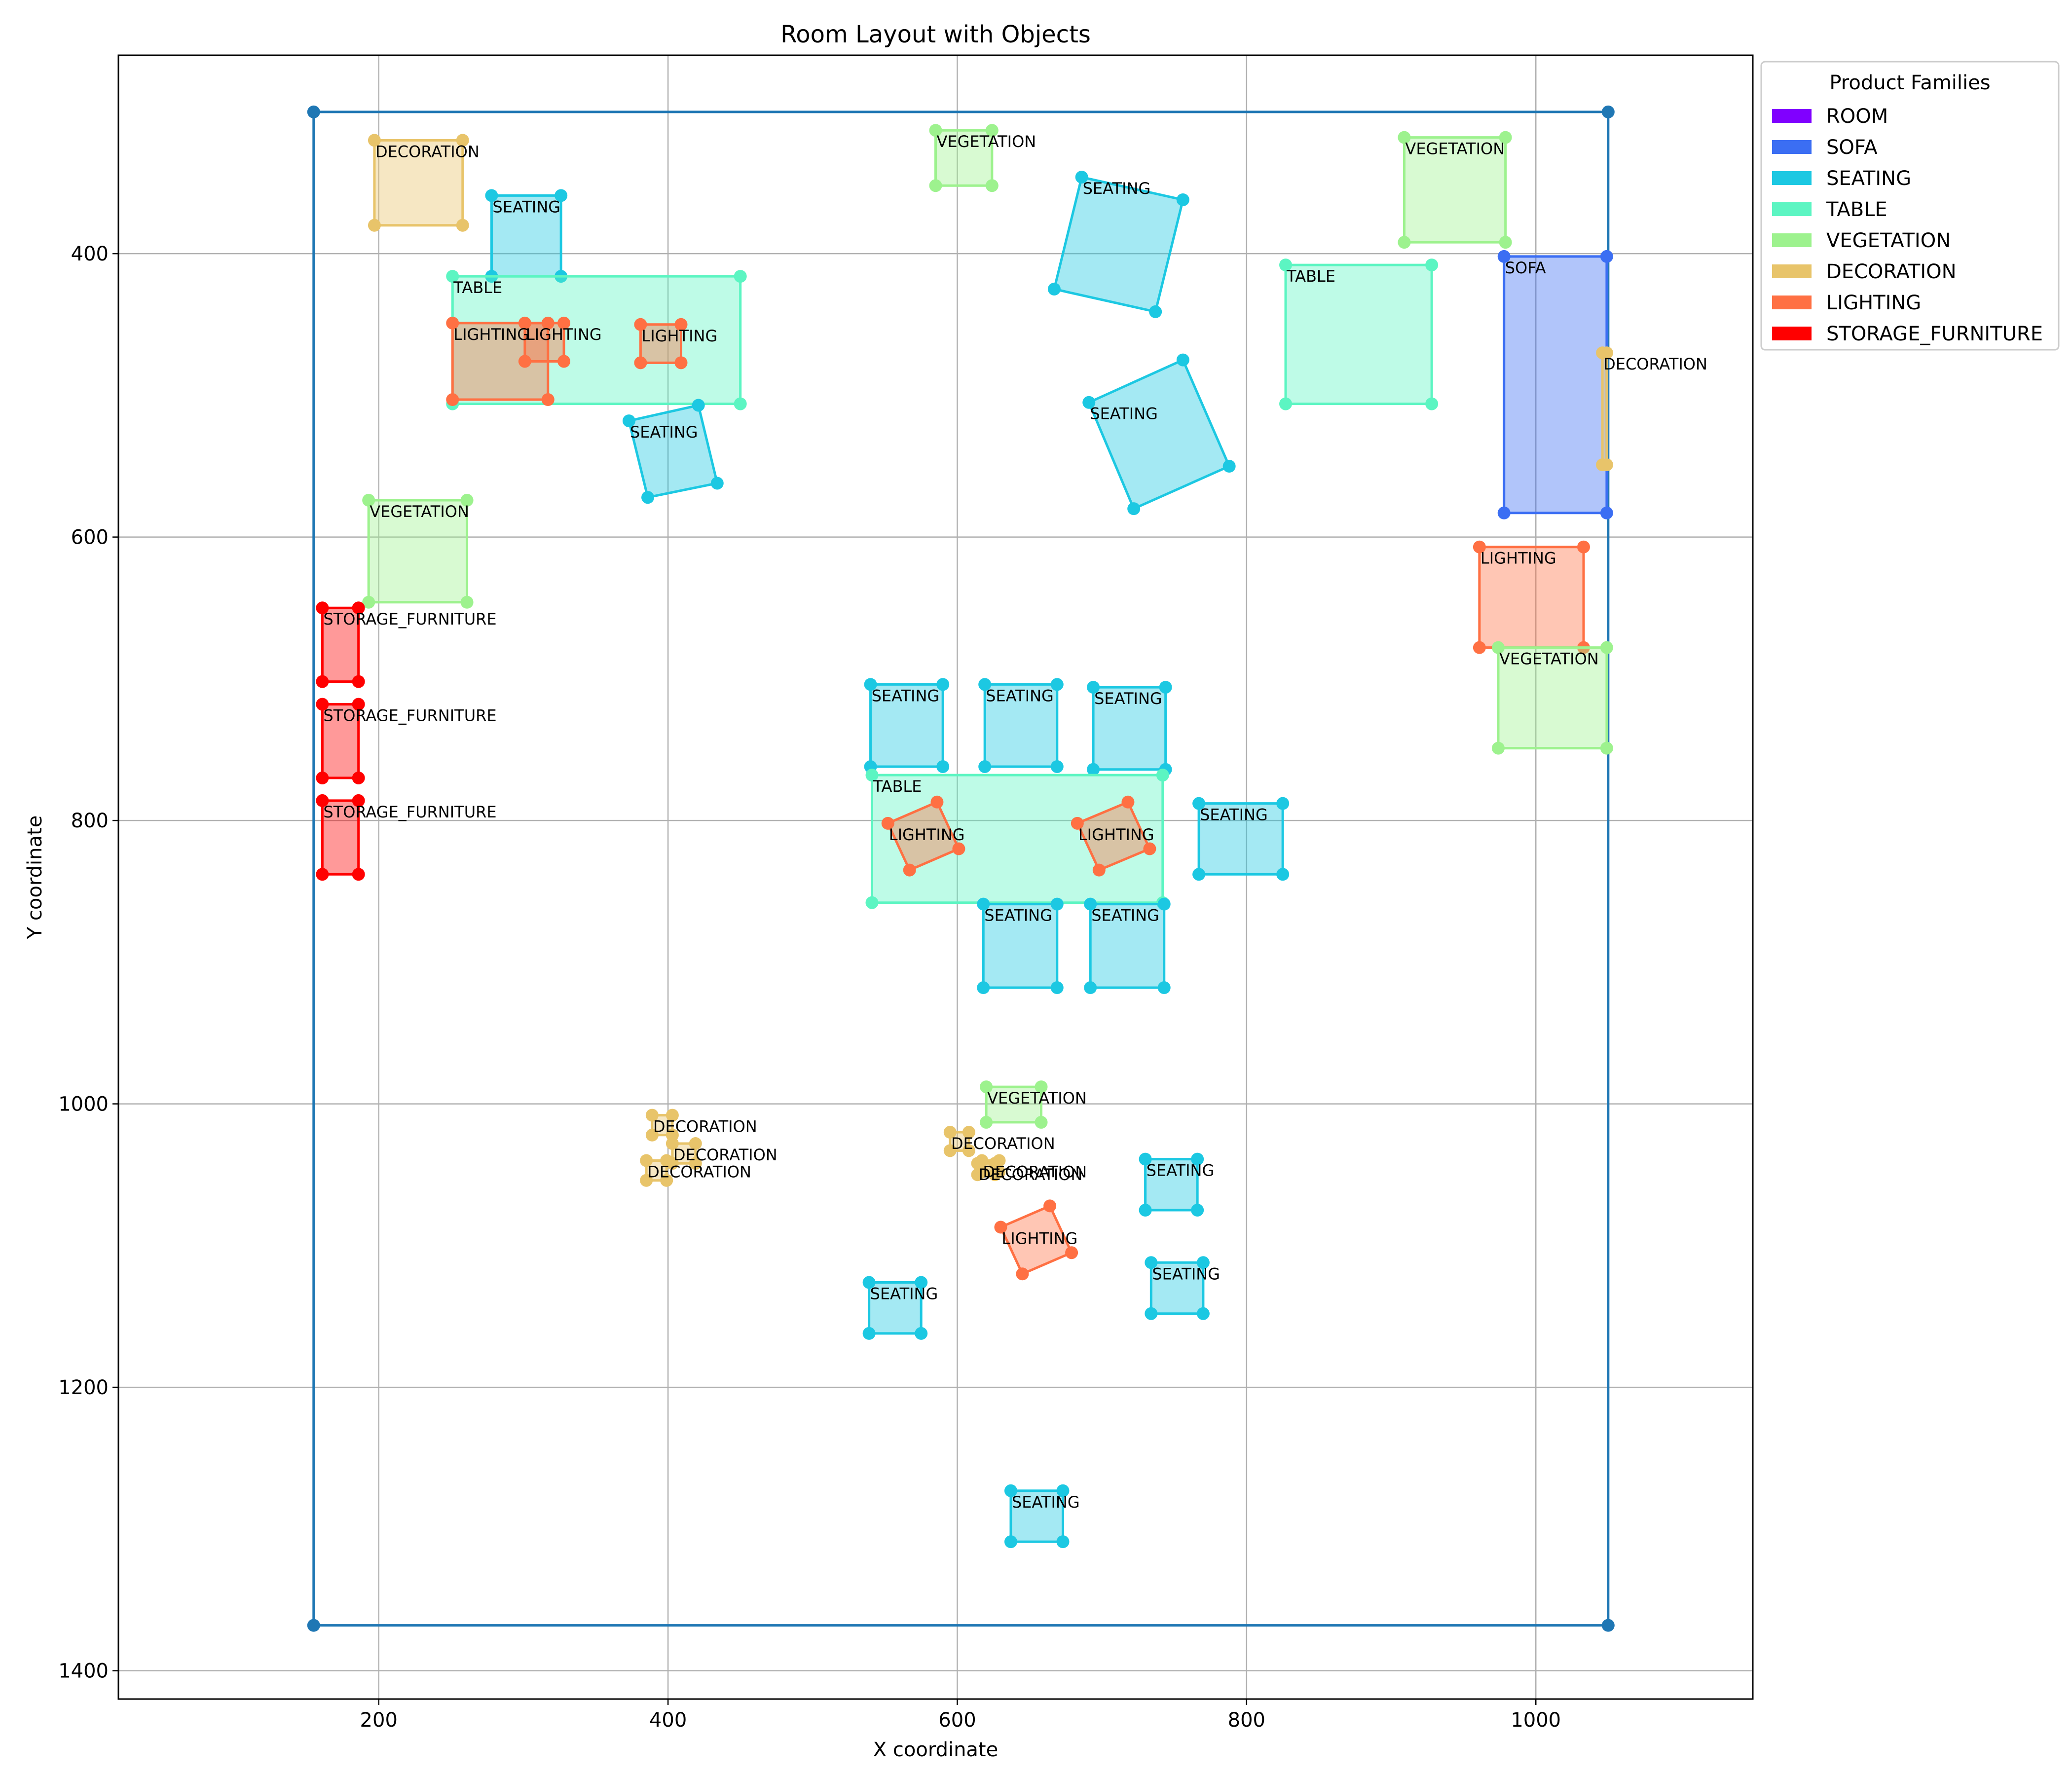 Image resolution: width=2072 pixels, height=1776 pixels. I want to click on object-label: STORAGE_FURNITURE, so click(410, 620).